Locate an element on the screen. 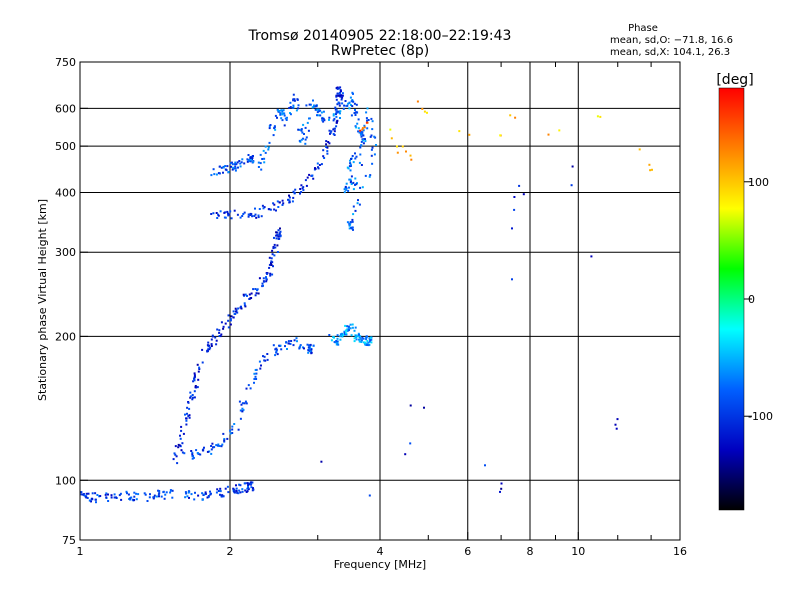  y-tick-label: 600 is located at coordinates (65, 108).